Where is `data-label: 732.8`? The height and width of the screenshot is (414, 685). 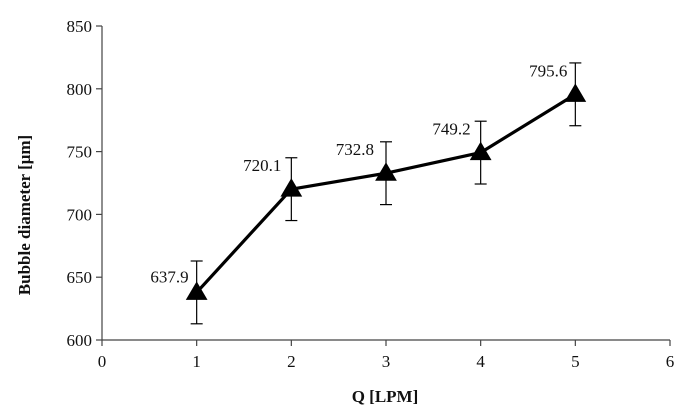 data-label: 732.8 is located at coordinates (355, 149).